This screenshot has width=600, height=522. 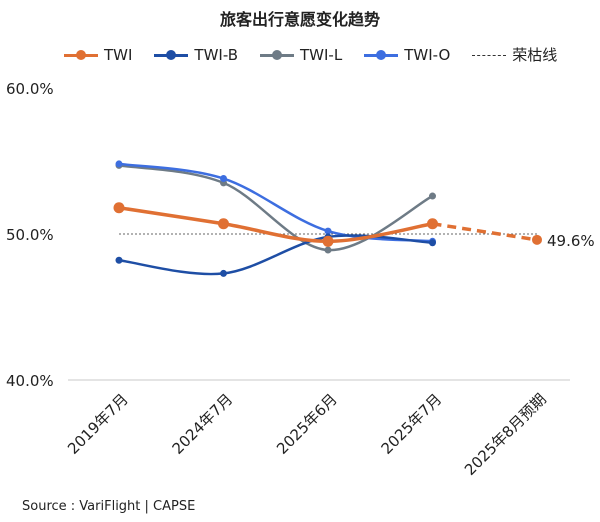 What do you see at coordinates (203, 424) in the screenshot?
I see `x-tick-label: 2024年7月` at bounding box center [203, 424].